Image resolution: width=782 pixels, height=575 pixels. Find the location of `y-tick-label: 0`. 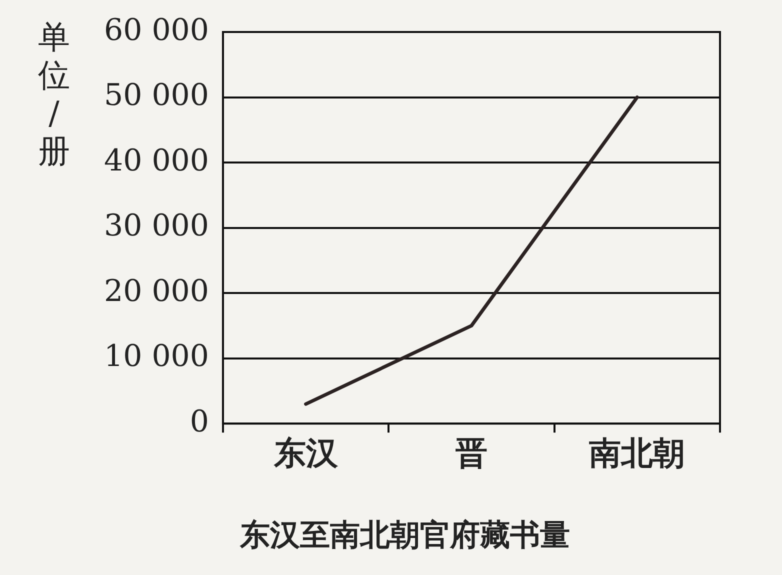

y-tick-label: 0 is located at coordinates (199, 422).